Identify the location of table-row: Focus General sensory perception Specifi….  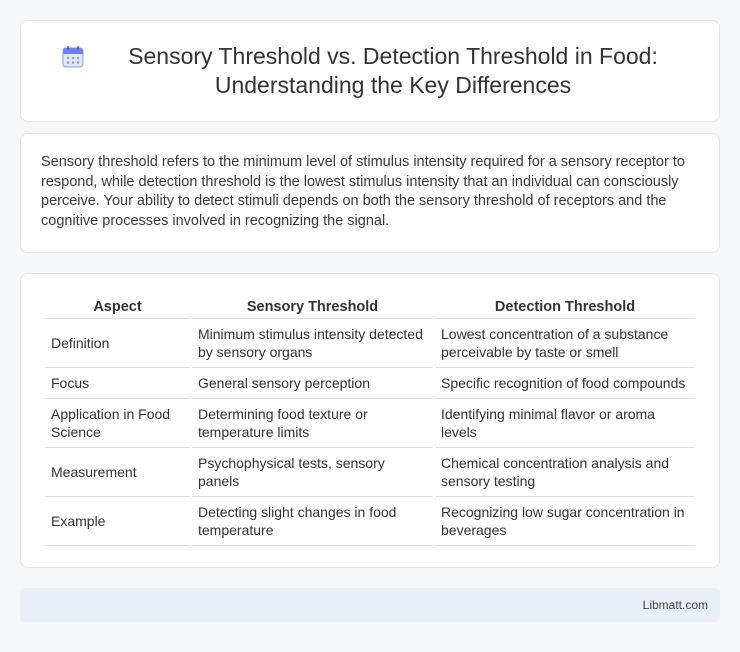
(370, 383).